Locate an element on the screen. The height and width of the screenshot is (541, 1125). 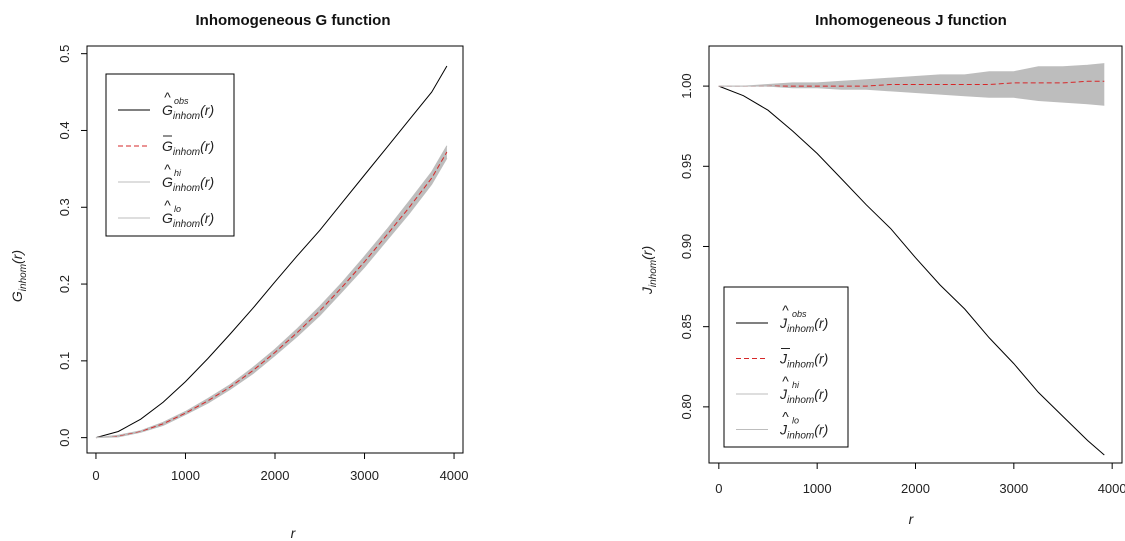
legend-entry: Ginhom(r) is located at coordinates (188, 146).